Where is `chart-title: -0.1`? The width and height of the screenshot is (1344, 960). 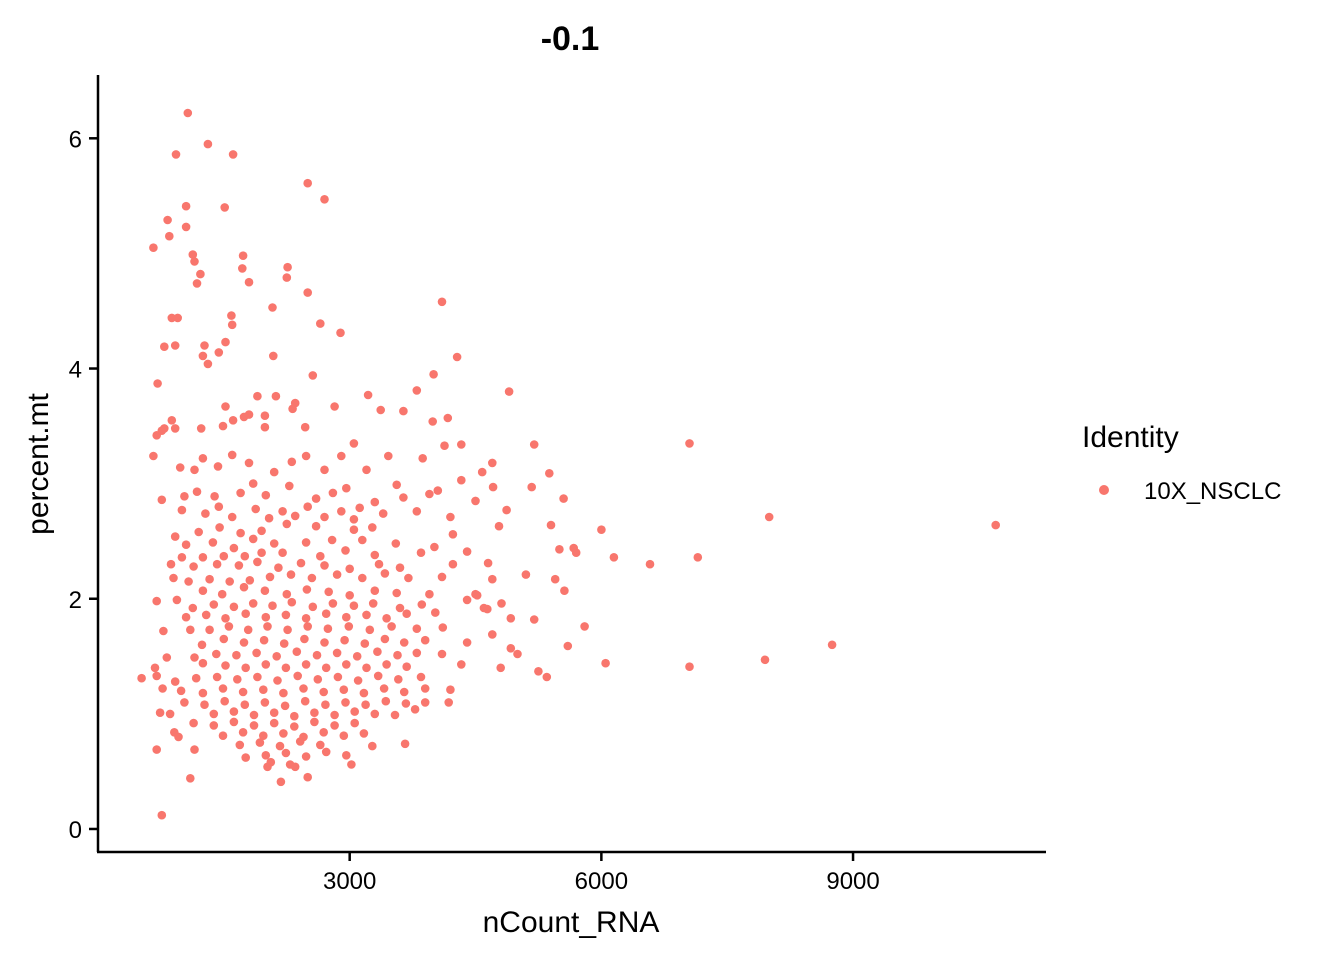
chart-title: -0.1 is located at coordinates (570, 39).